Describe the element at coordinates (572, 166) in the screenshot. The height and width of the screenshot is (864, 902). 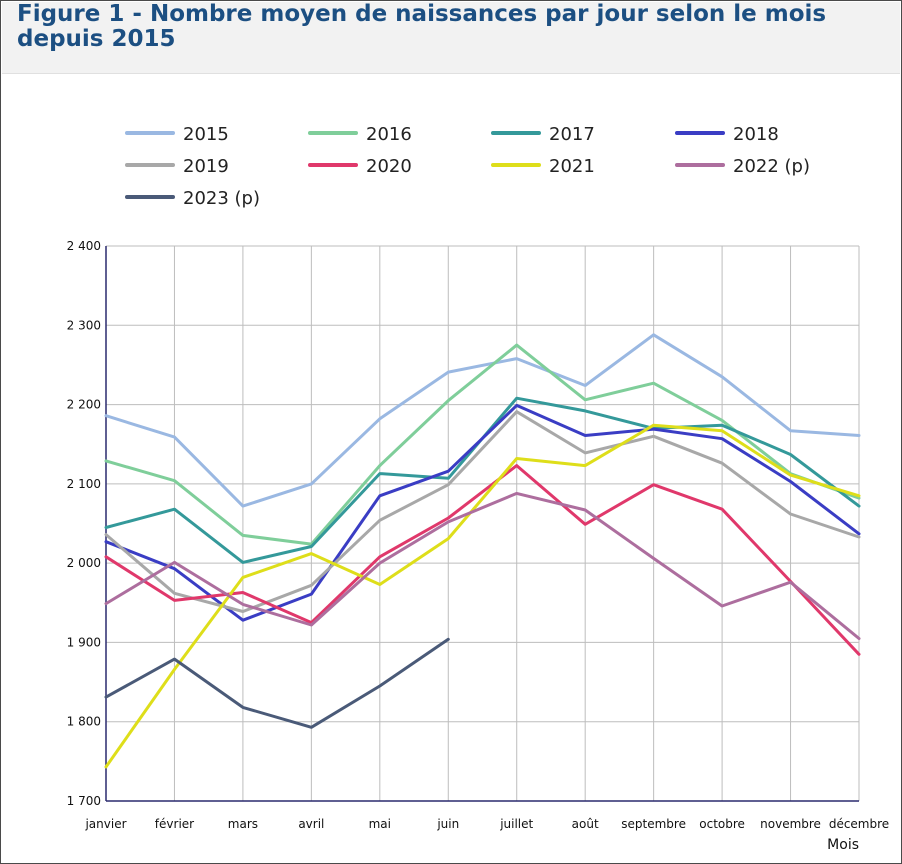
I see `legend-label: 2021` at that location.